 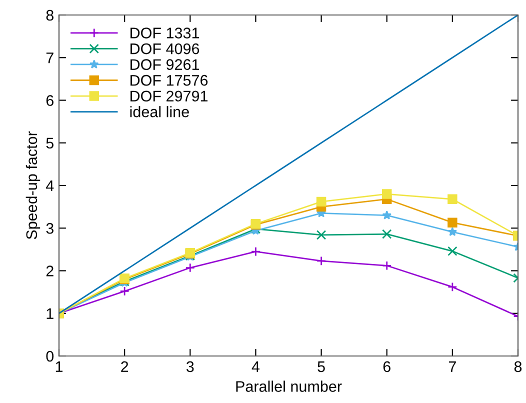 I want to click on y-tick-label: 2, so click(x=50, y=271).